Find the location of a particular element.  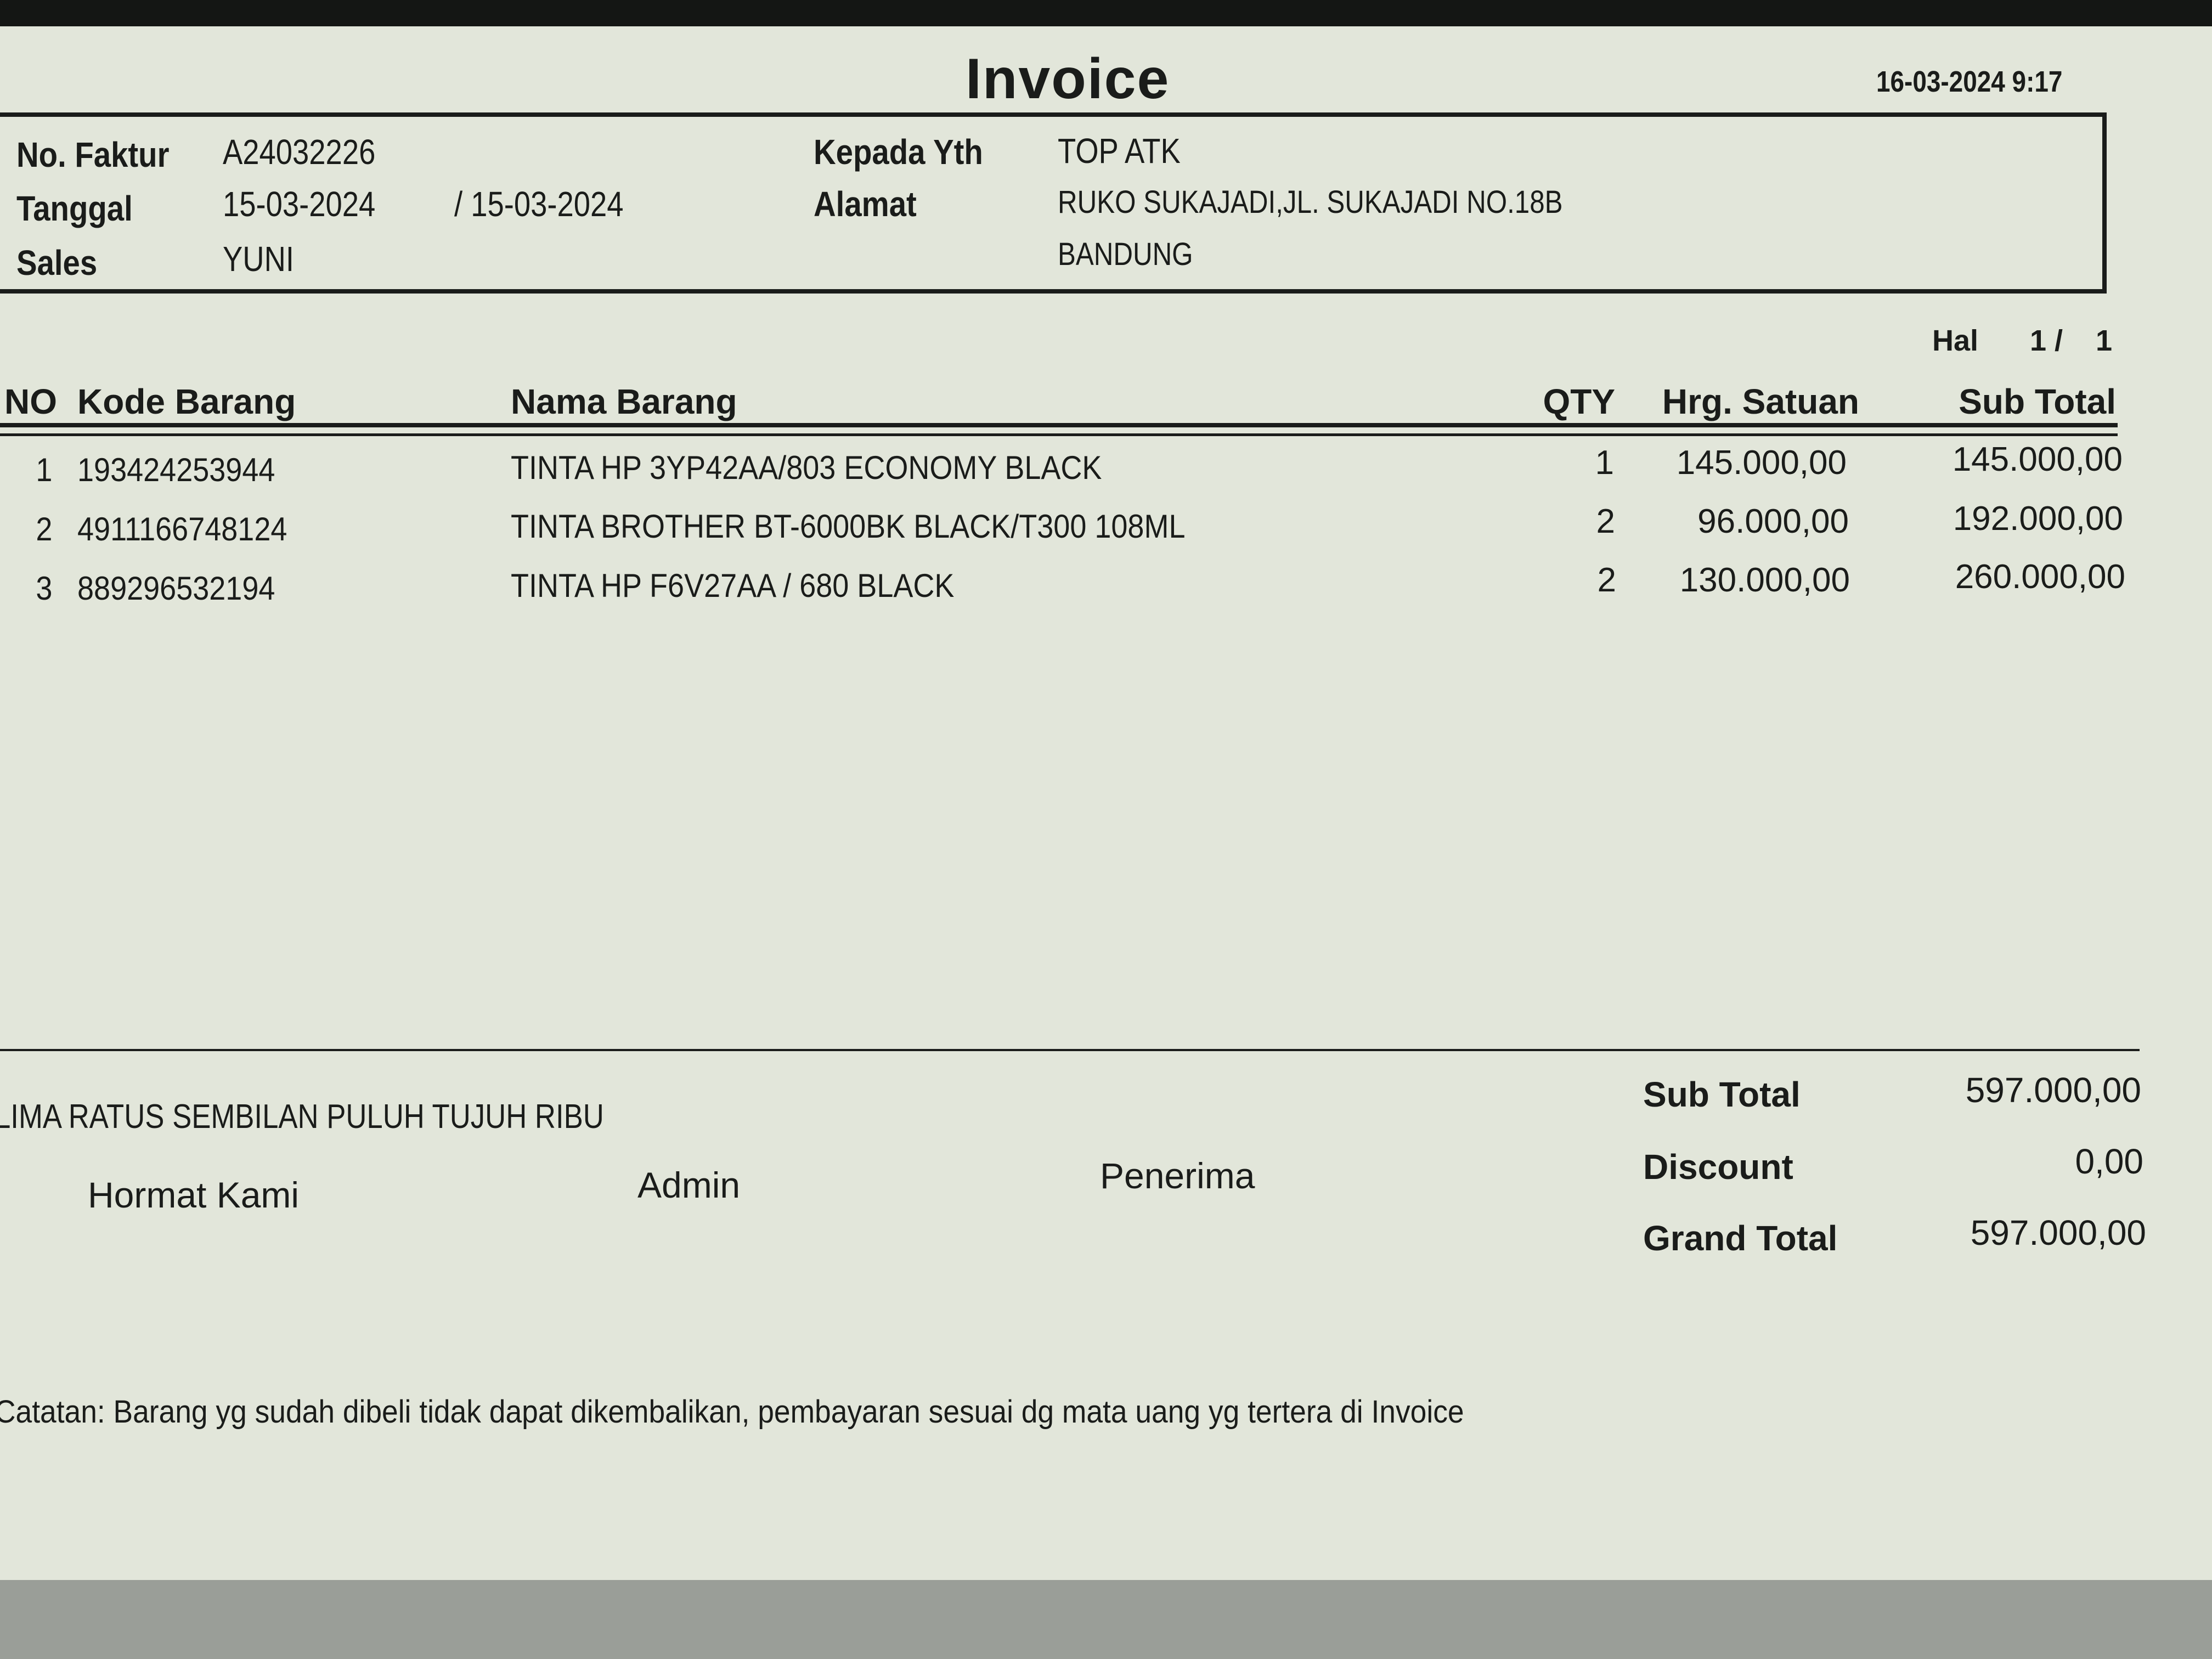

invoice-title: Invoice is located at coordinates (1068, 79).